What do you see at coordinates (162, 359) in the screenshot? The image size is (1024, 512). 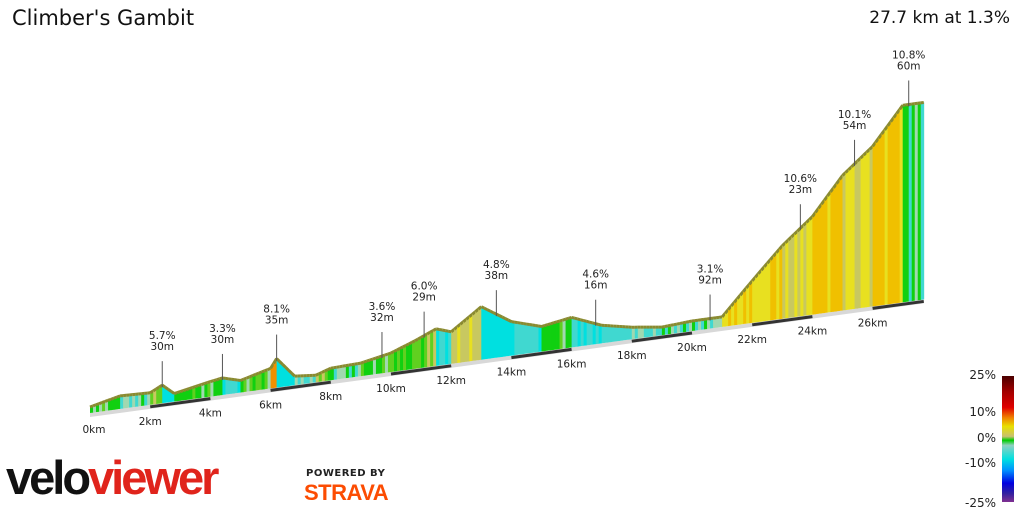 I see `climb-annotation: 5.7%30m` at bounding box center [162, 359].